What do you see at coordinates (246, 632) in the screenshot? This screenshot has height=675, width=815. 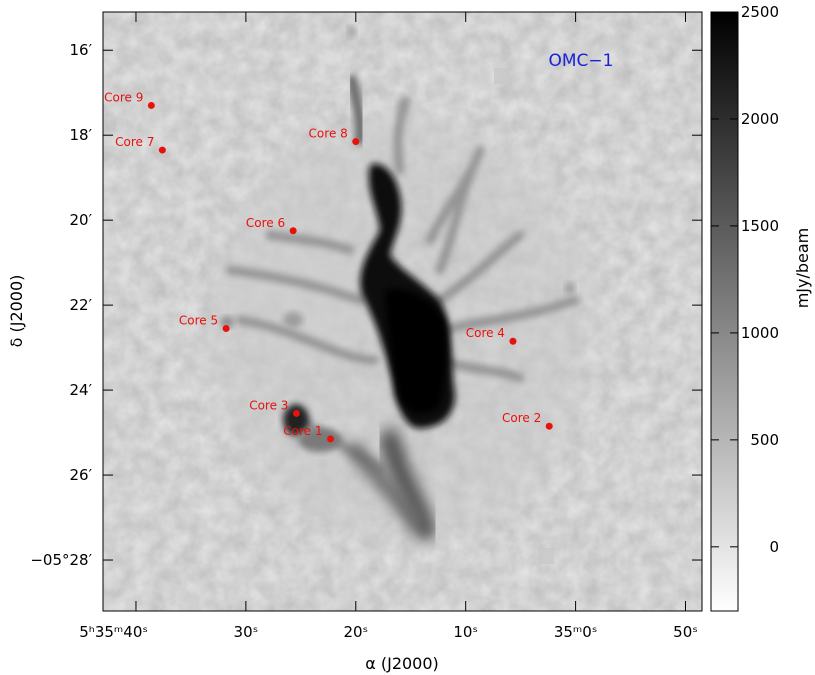 I see `x-tick-label: 30ˢ` at bounding box center [246, 632].